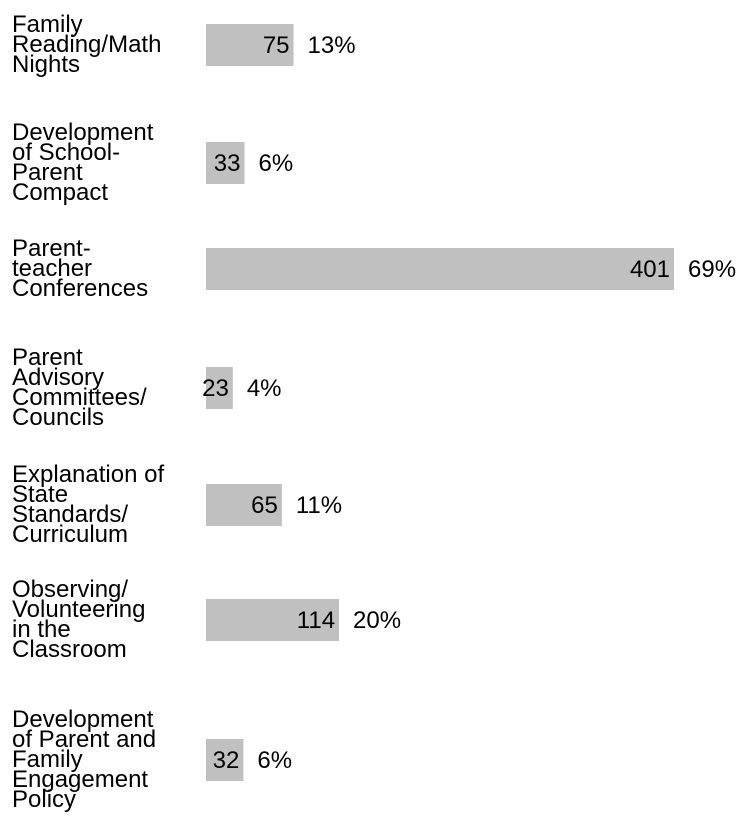 The height and width of the screenshot is (830, 748). I want to click on percent-label-3: 4%, so click(264, 388).